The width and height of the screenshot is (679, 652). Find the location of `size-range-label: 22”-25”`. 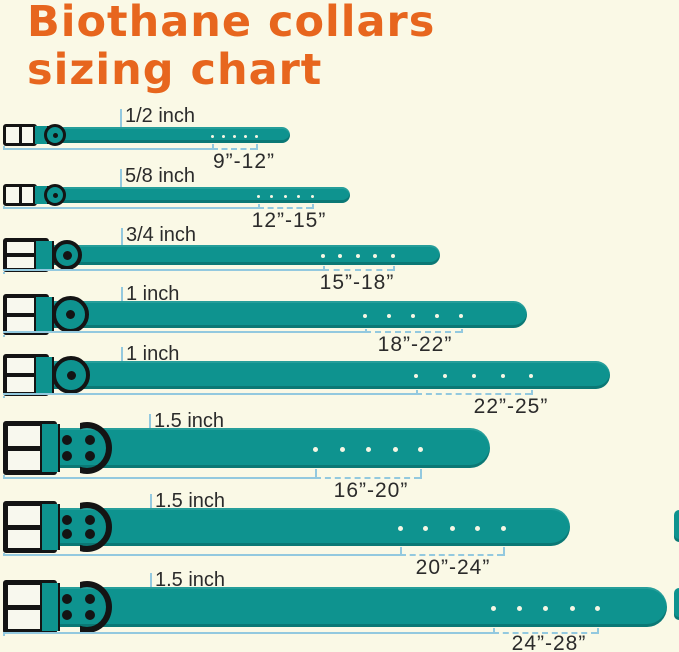

size-range-label: 22”-25” is located at coordinates (511, 406).